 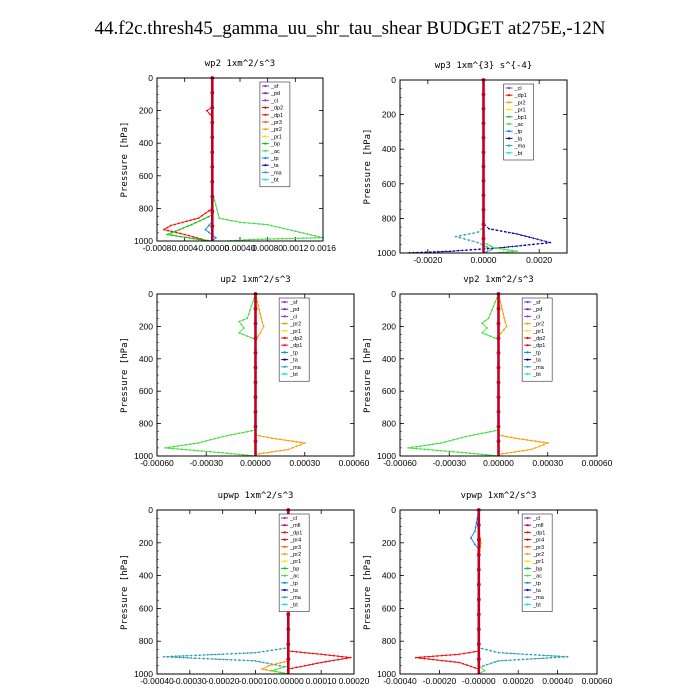 I want to click on legend-entry: _mfl, so click(x=294, y=526).